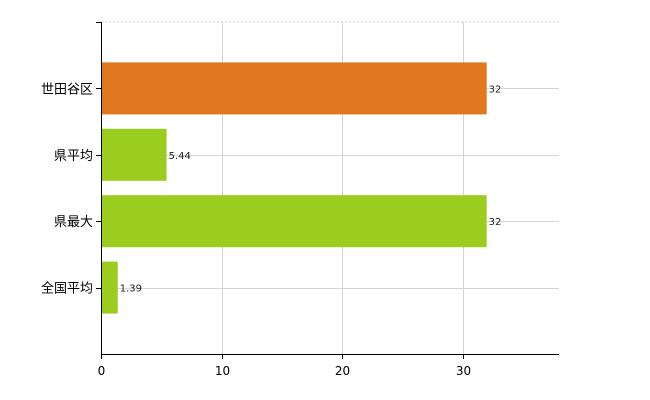 The image size is (650, 400). I want to click on category-label-2: 県最大, so click(73, 222).